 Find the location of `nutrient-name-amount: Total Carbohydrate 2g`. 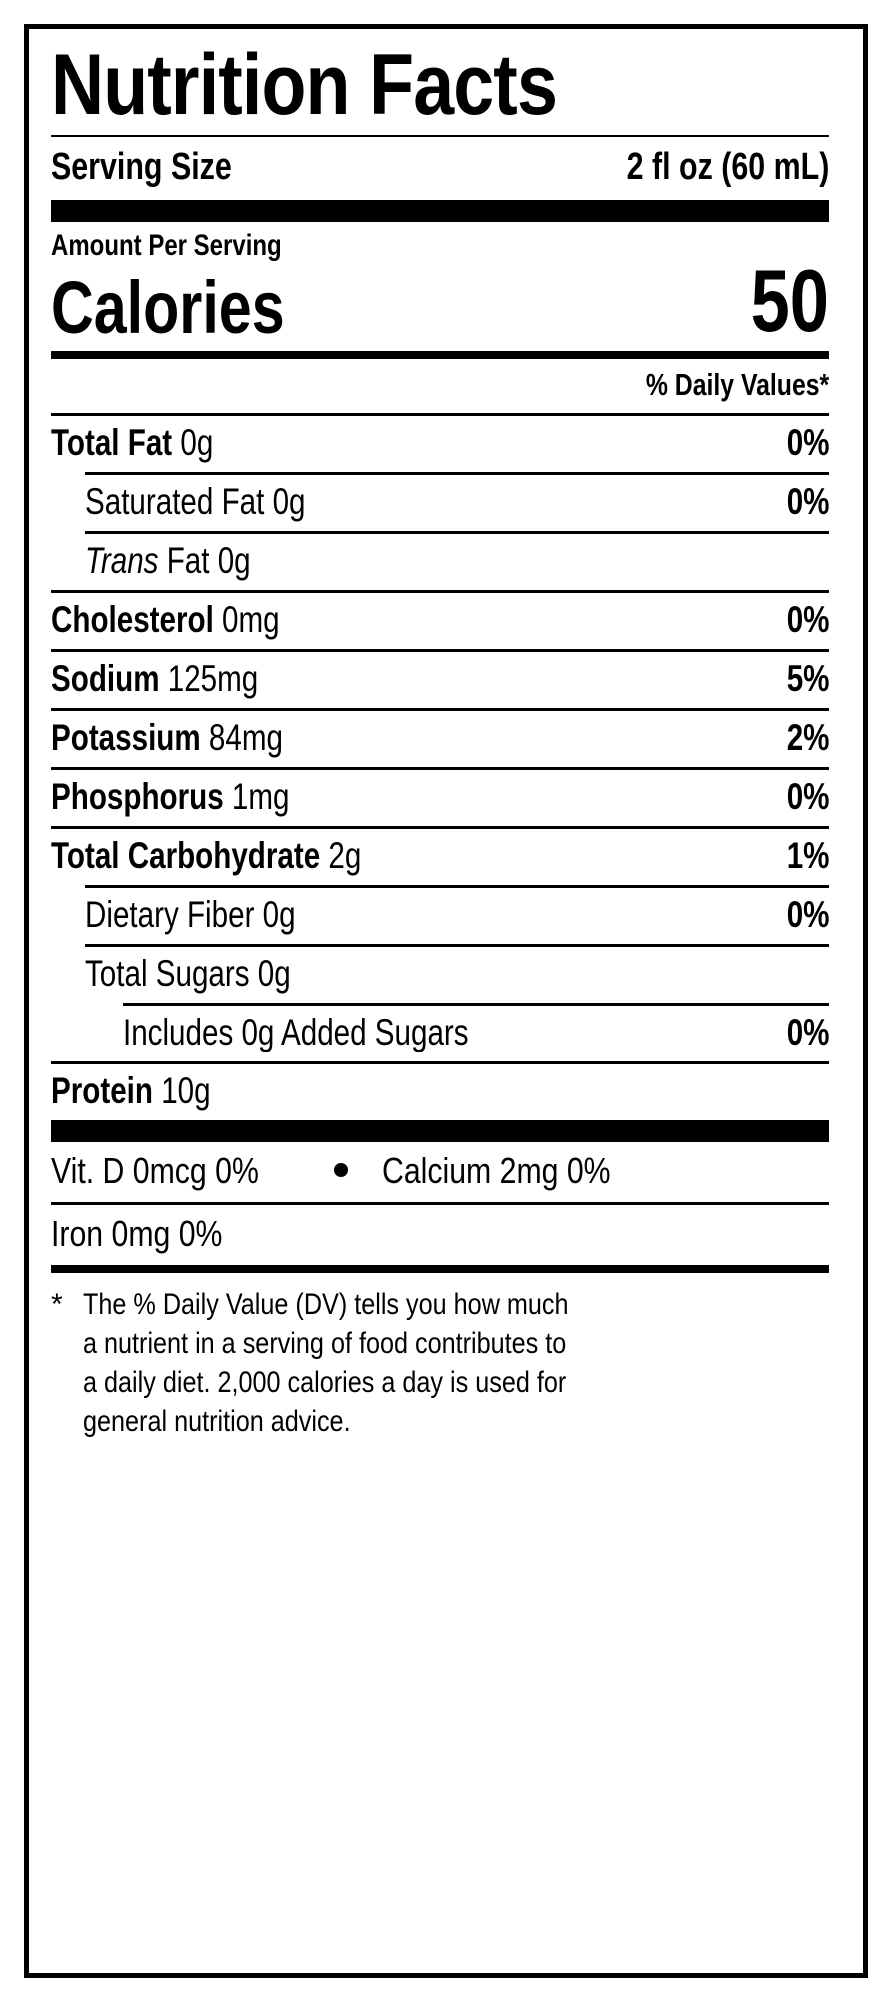

nutrient-name-amount: Total Carbohydrate 2g is located at coordinates (245, 856).